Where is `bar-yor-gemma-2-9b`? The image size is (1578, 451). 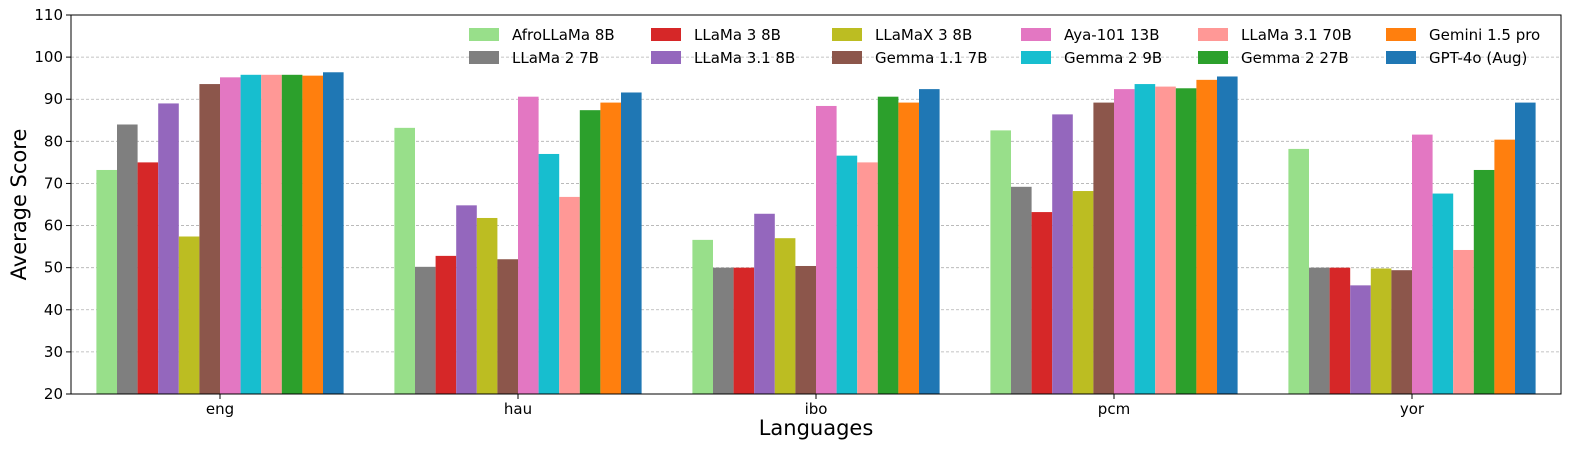 bar-yor-gemma-2-9b is located at coordinates (1443, 293).